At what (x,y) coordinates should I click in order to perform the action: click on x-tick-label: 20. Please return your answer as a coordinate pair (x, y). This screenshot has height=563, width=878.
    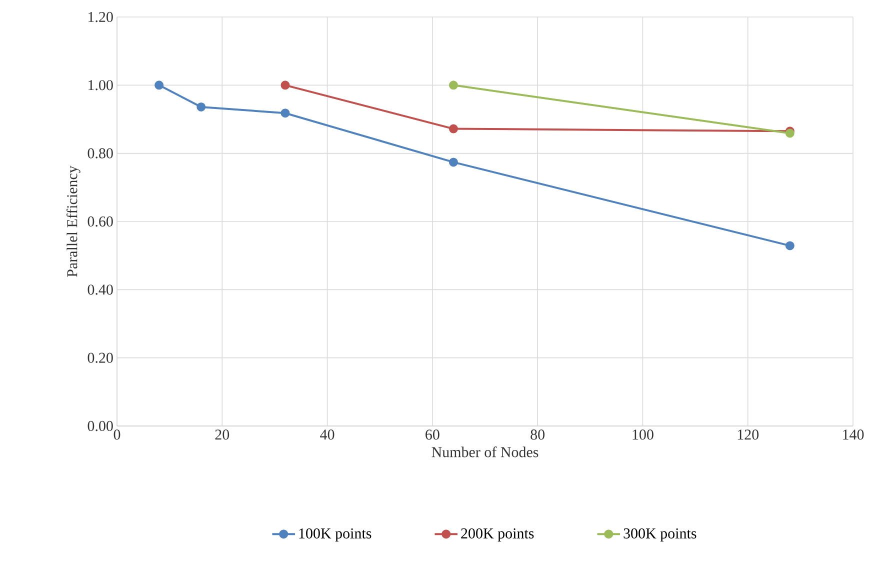
    Looking at the image, I should click on (222, 435).